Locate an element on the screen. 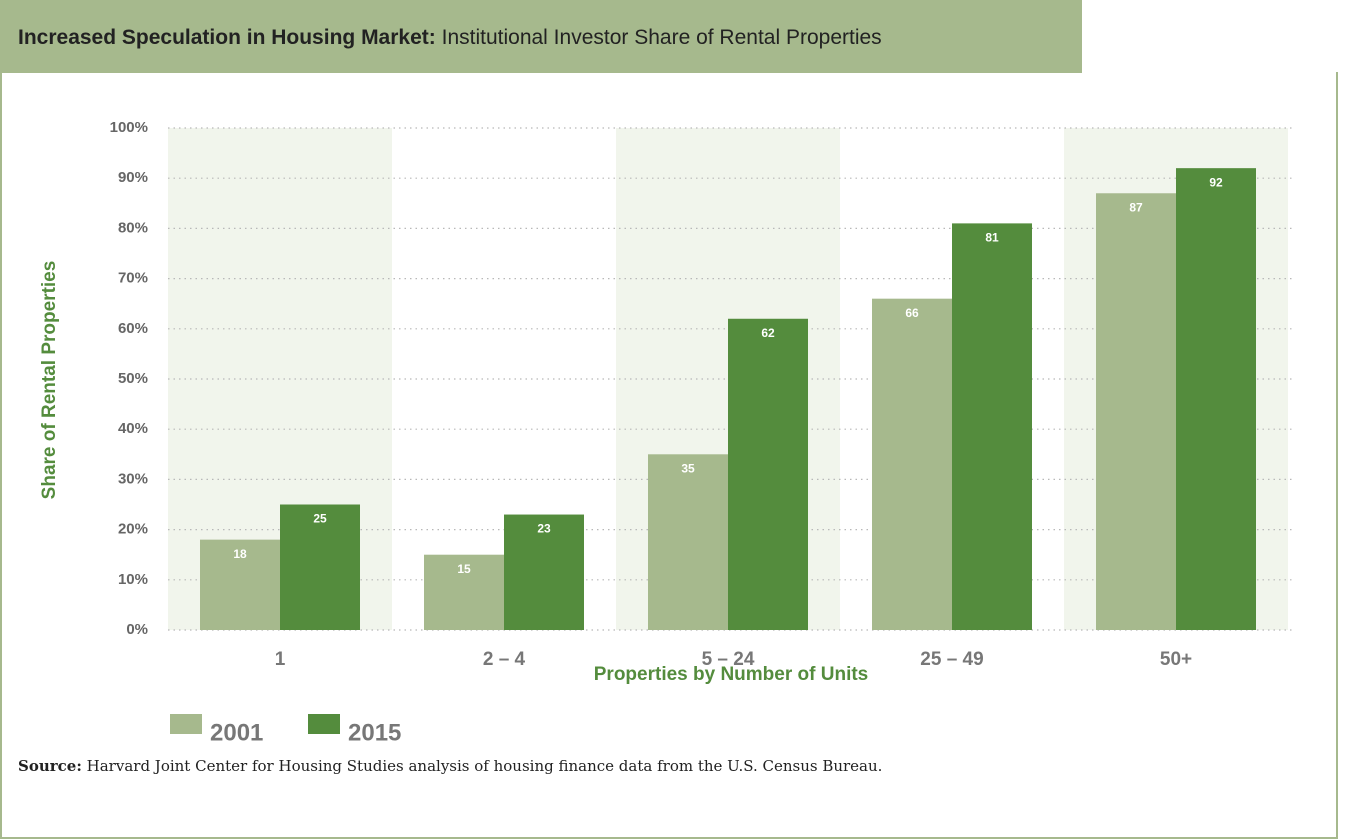 Image resolution: width=1345 pixels, height=839 pixels. data-label: 87 is located at coordinates (1136, 207).